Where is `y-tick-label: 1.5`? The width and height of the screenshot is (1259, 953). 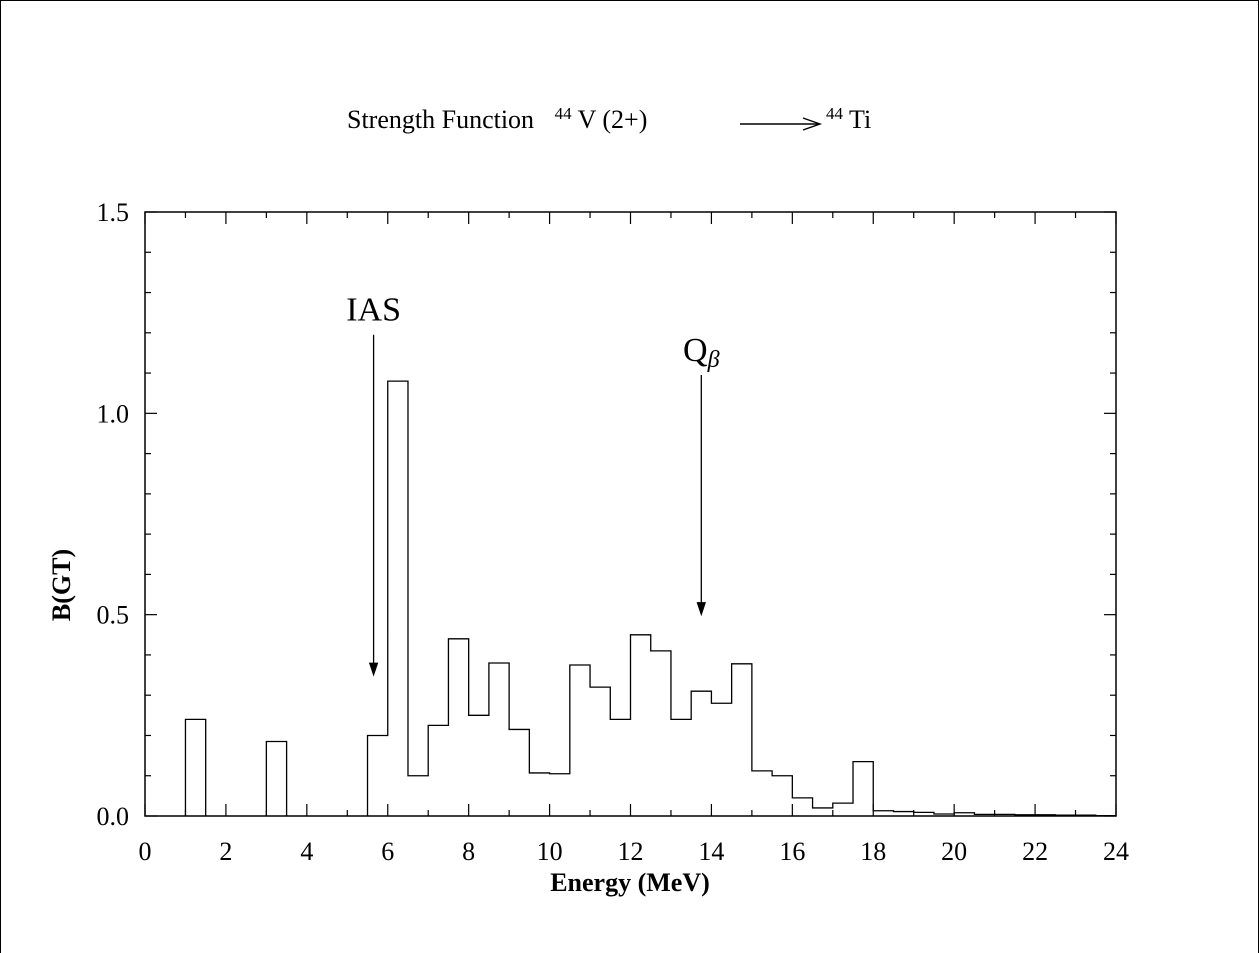 y-tick-label: 1.5 is located at coordinates (113, 212).